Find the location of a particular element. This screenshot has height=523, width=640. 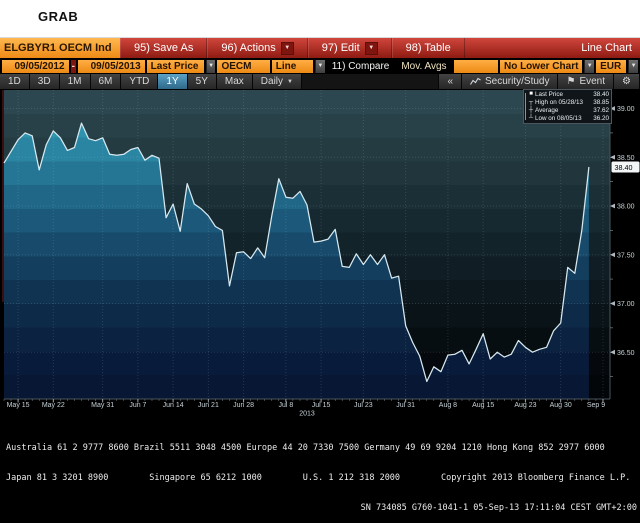

event-button: ⚑ Event is located at coordinates (586, 81).